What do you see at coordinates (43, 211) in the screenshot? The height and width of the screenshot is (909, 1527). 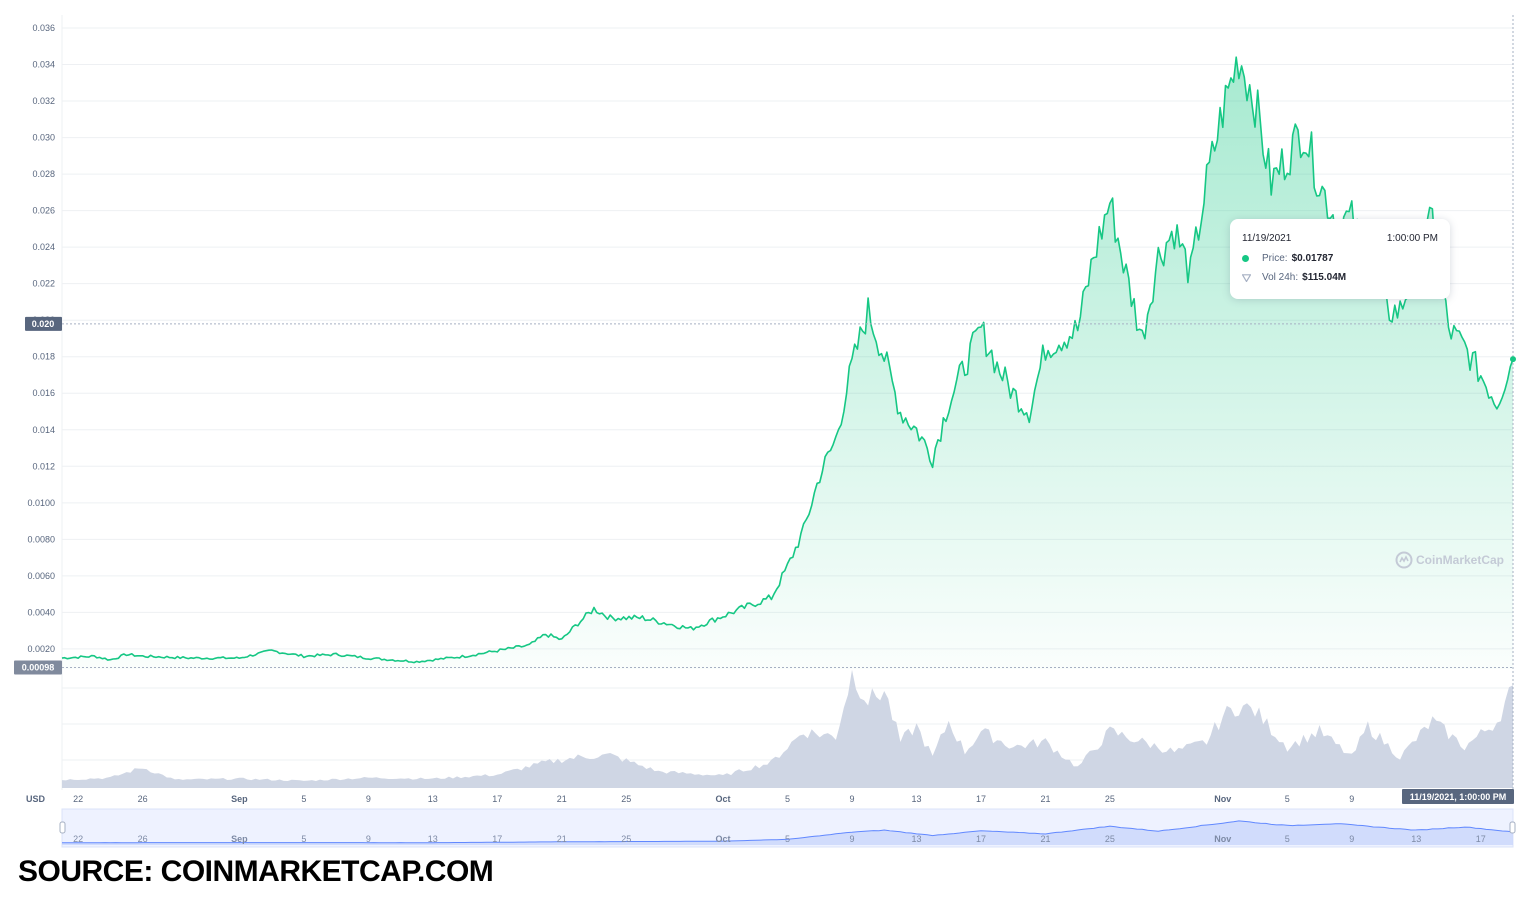 I see `y-tick-label: 0.026` at bounding box center [43, 211].